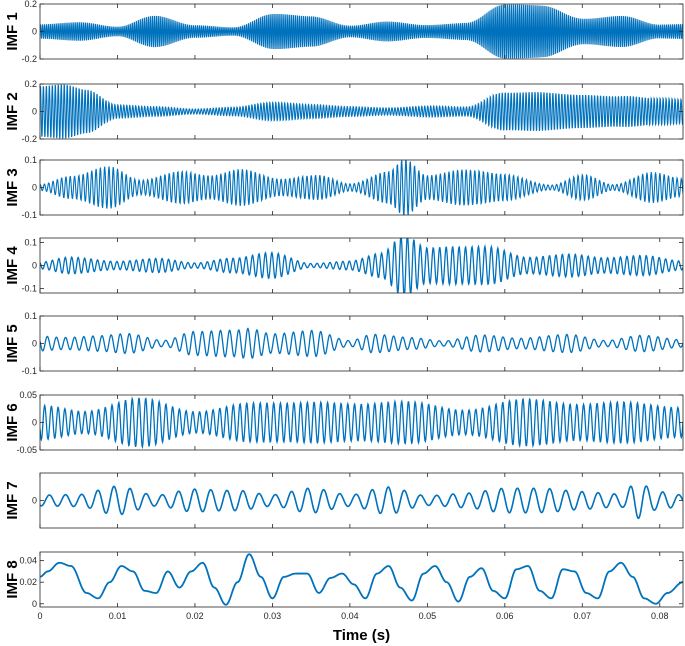 The image size is (685, 646). I want to click on panel-axes-box, so click(361, 579).